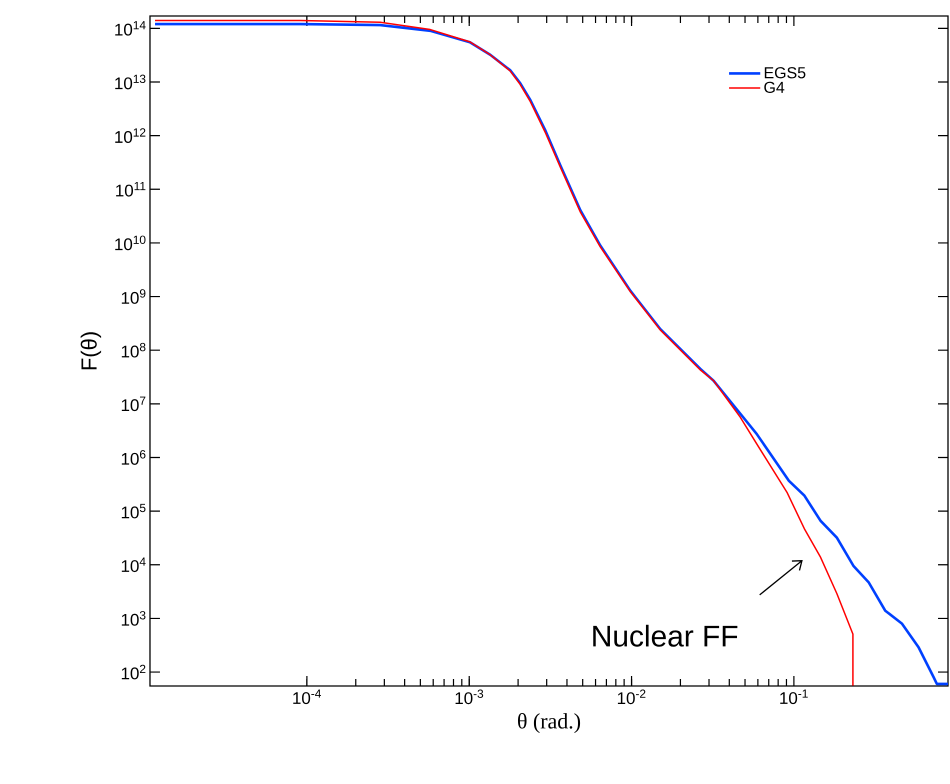 Image resolution: width=950 pixels, height=784 pixels. I want to click on y-tick-label: 10$^{11}$, so click(131, 189).